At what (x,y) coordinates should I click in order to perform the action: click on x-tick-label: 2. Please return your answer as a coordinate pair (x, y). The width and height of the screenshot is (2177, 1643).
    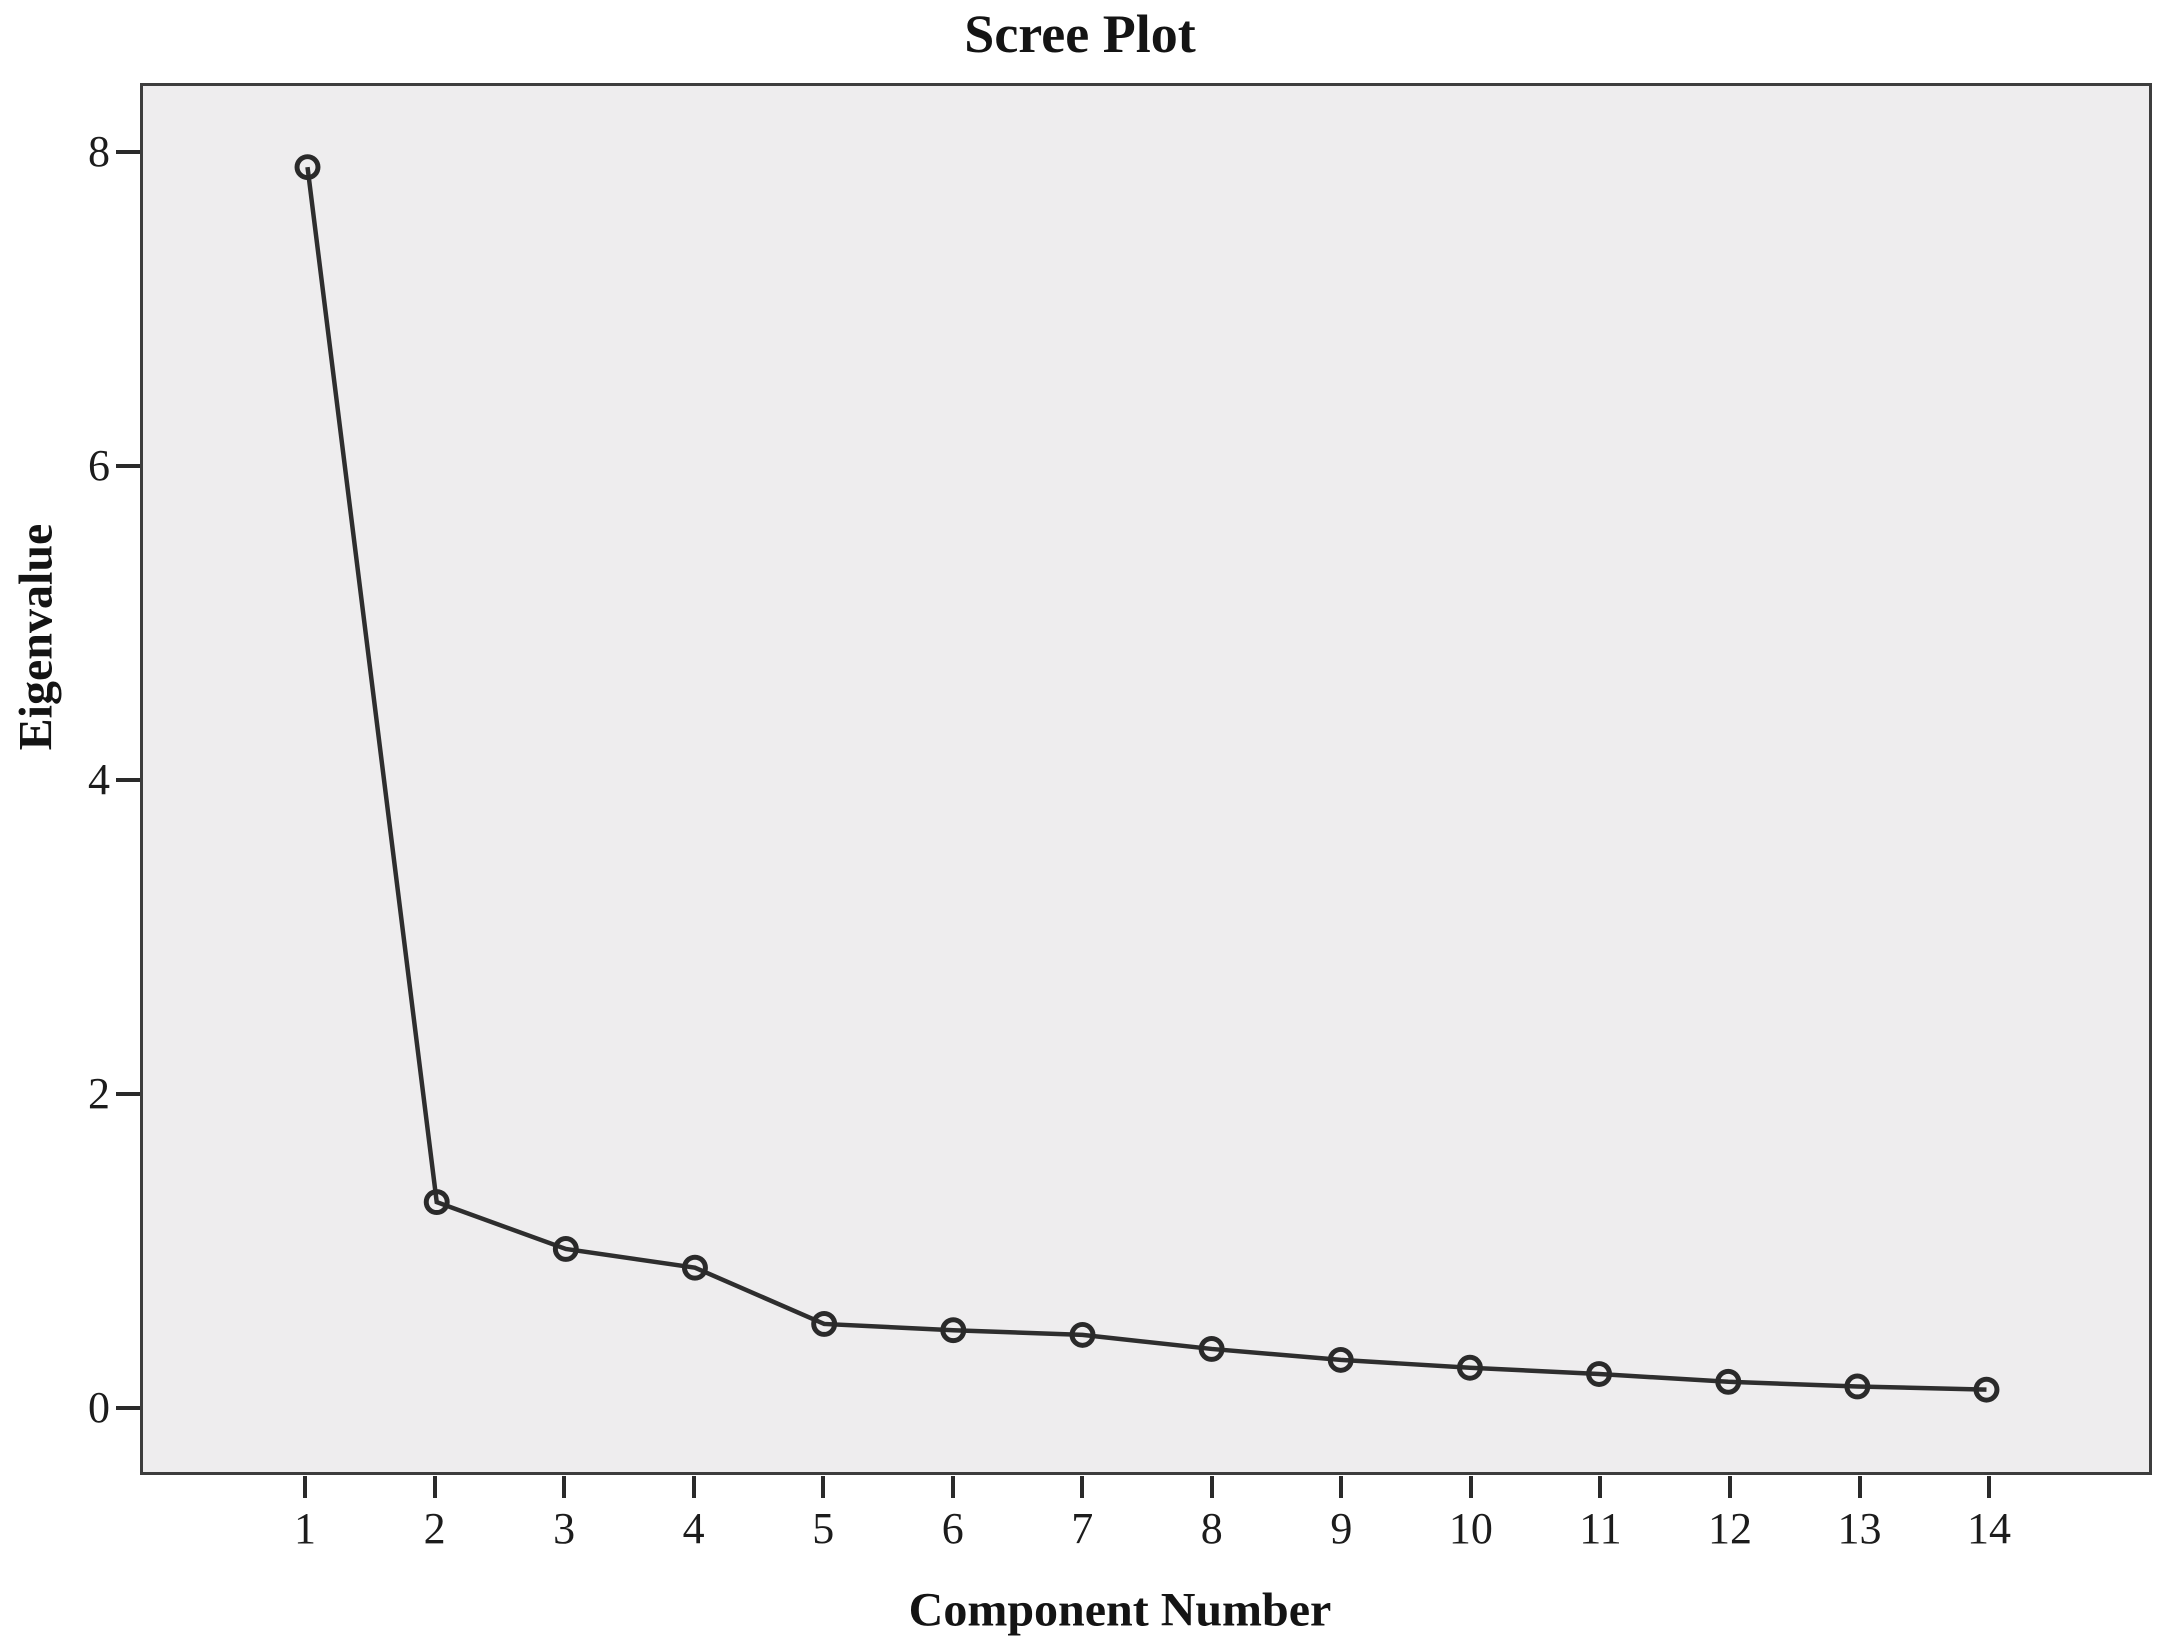
    Looking at the image, I should click on (434, 1528).